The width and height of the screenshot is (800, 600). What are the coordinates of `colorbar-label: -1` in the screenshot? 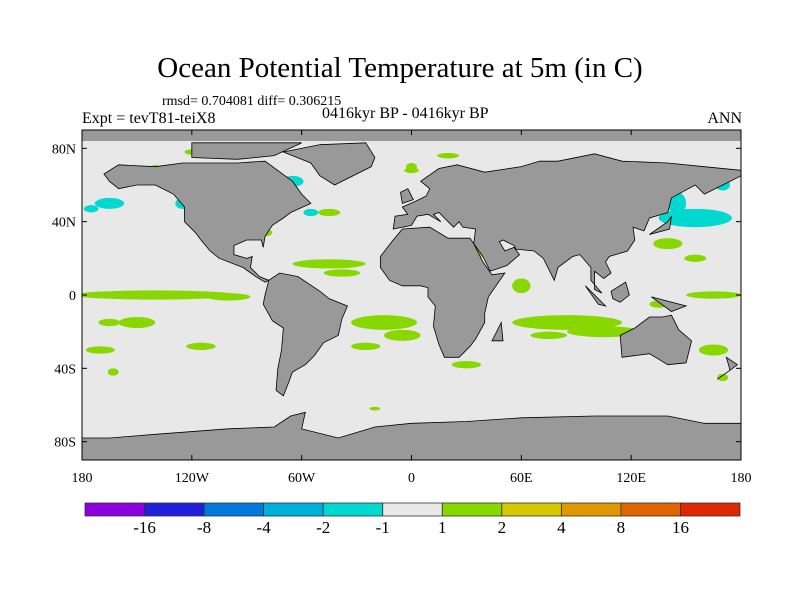 It's located at (382, 527).